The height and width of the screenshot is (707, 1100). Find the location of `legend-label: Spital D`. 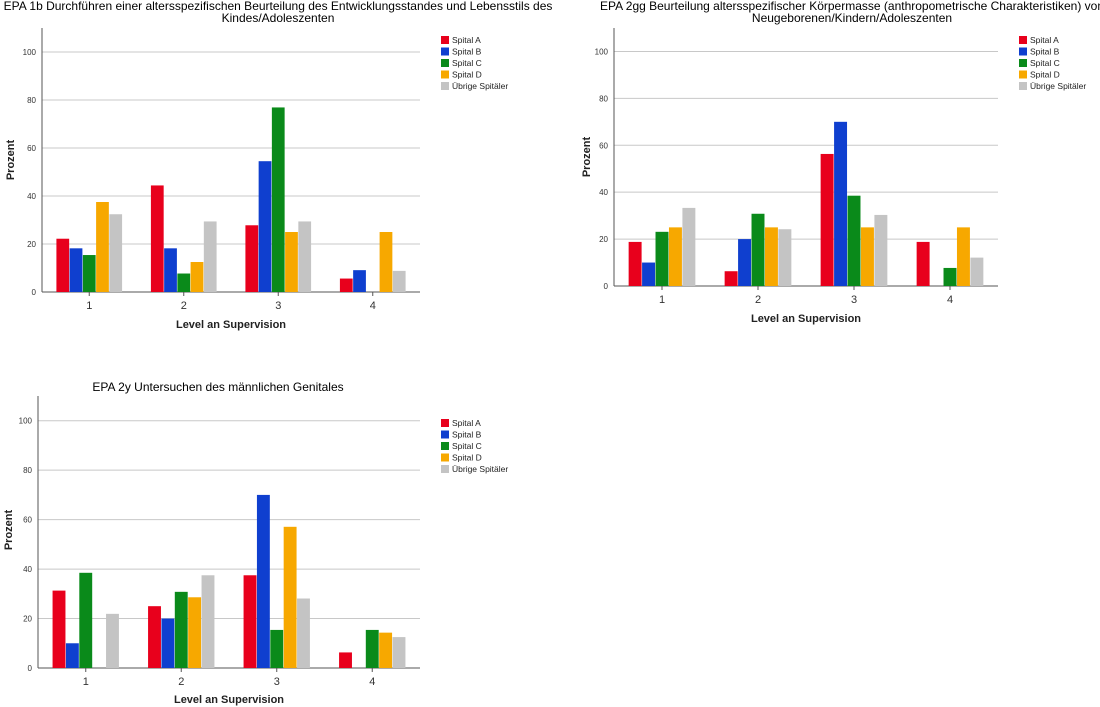

legend-label: Spital D is located at coordinates (467, 75).